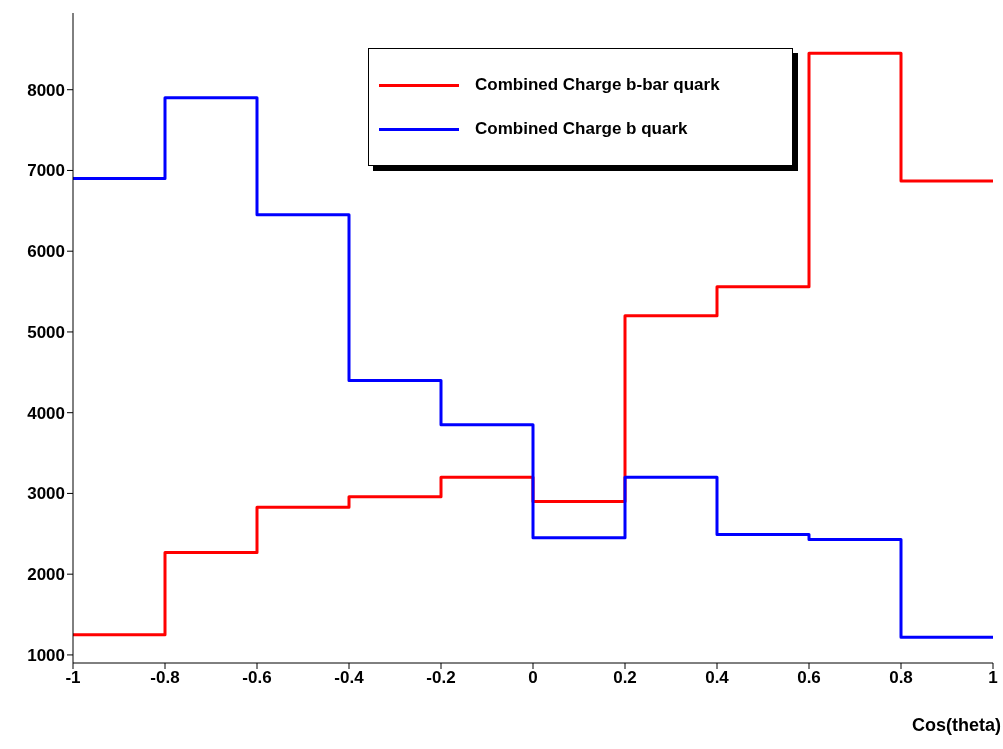 The width and height of the screenshot is (1003, 749). I want to click on y-tick-label: 1000, so click(46, 655).